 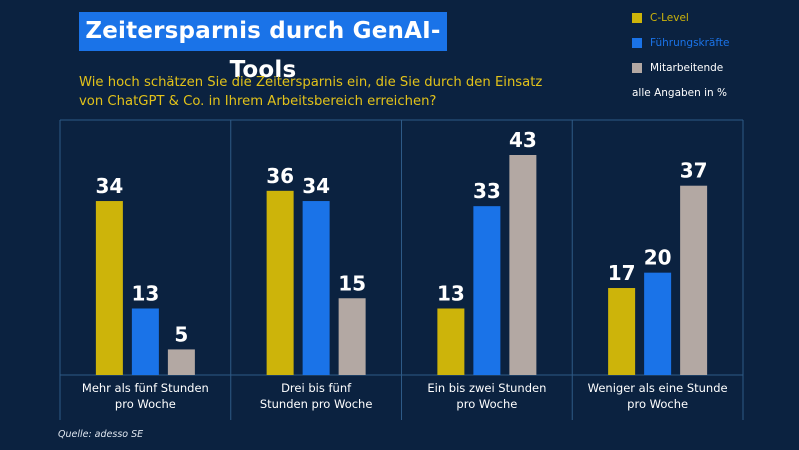 What do you see at coordinates (637, 43) in the screenshot?
I see `legend-swatch-fuehrungskraefte` at bounding box center [637, 43].